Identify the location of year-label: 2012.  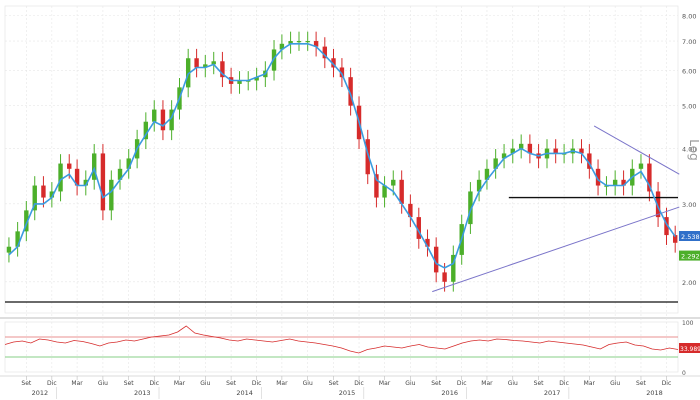
(40, 393).